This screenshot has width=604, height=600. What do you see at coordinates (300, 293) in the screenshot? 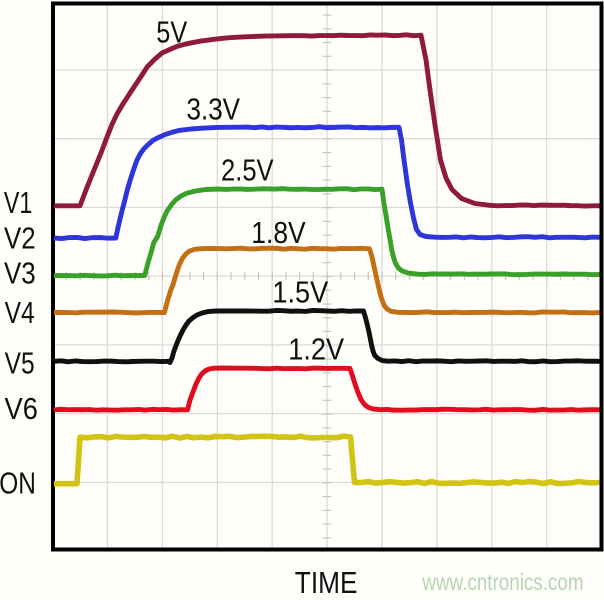
I see `svg-text: 1.5V` at bounding box center [300, 293].